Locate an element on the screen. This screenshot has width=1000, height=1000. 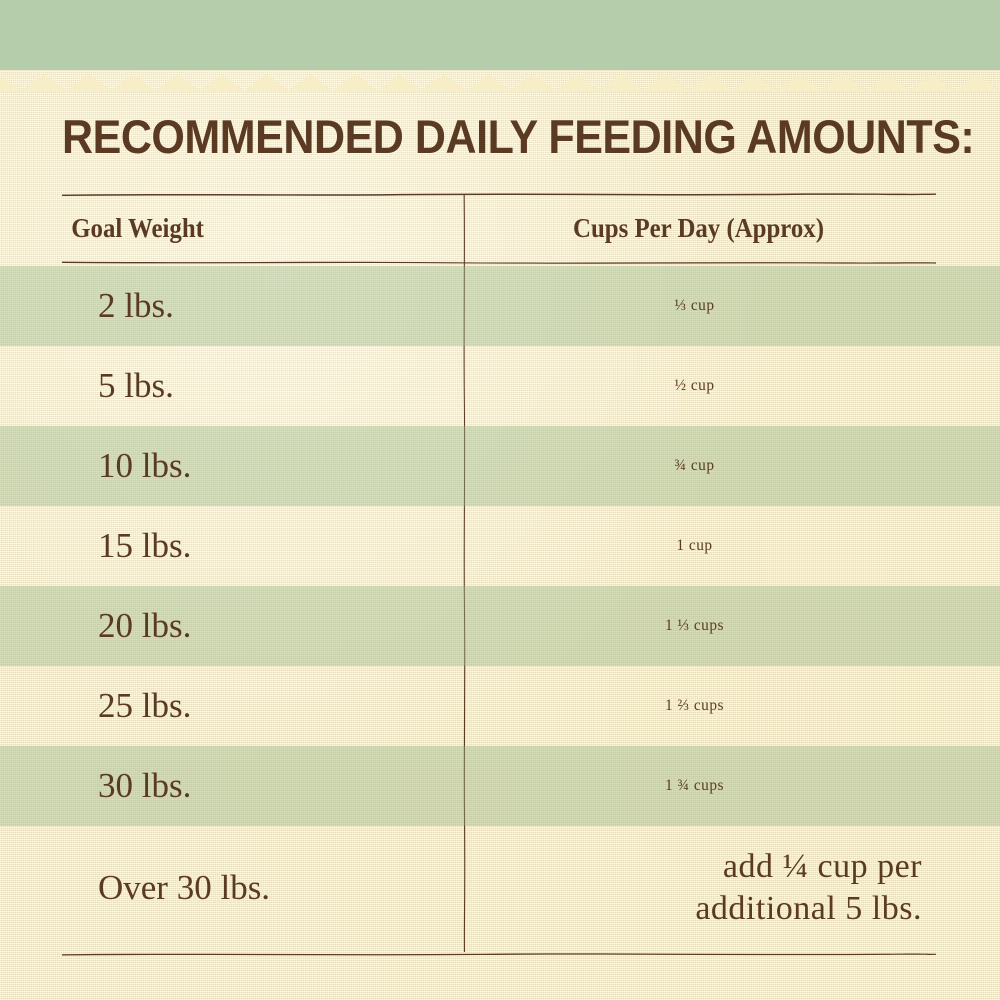
cell-goal-weight: Over 30 lbs. is located at coordinates (184, 888).